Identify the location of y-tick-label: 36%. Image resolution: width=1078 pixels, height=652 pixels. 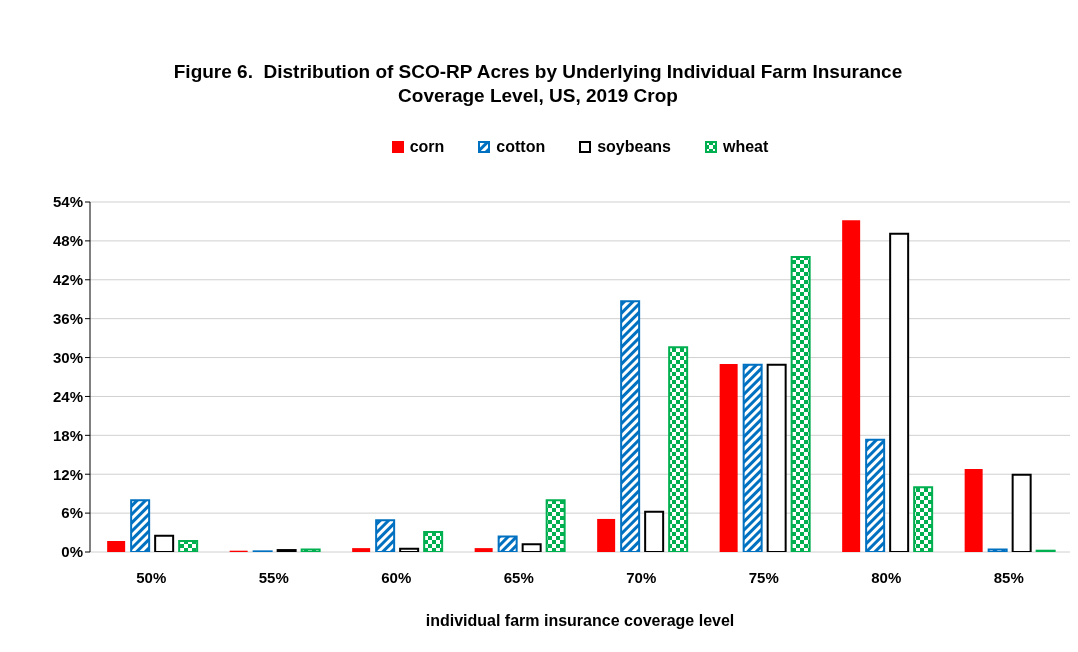
(67, 318).